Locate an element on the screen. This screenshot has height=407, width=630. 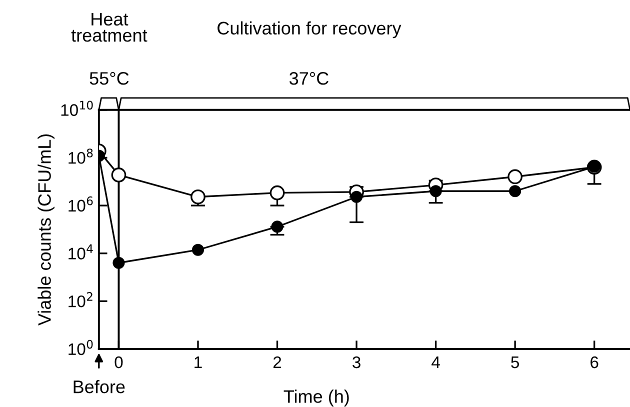
x-tick-label: 5 is located at coordinates (515, 362).